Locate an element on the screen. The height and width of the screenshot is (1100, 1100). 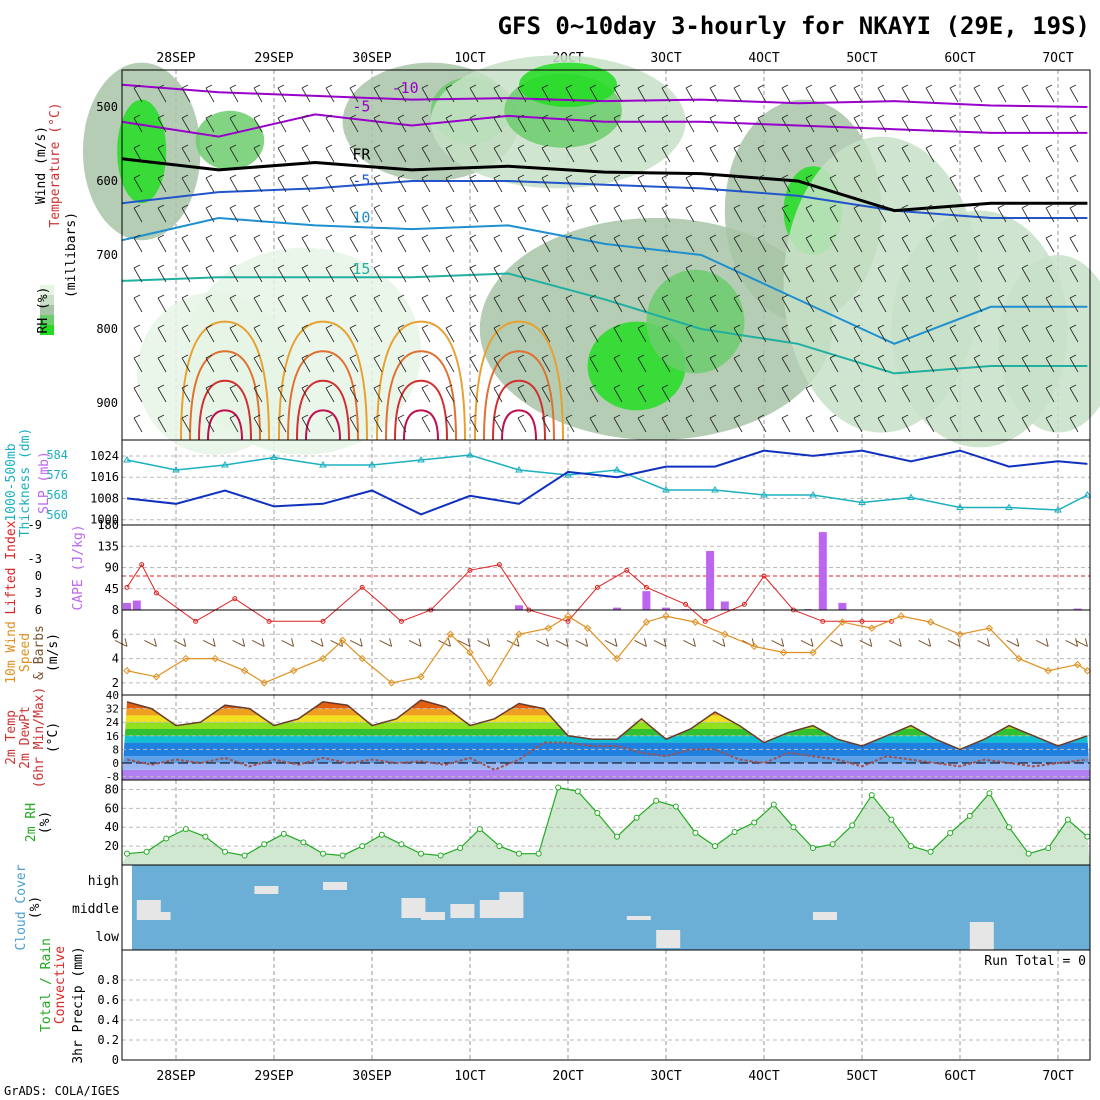
panel-ylabel: (%) is located at coordinates (45, 822).